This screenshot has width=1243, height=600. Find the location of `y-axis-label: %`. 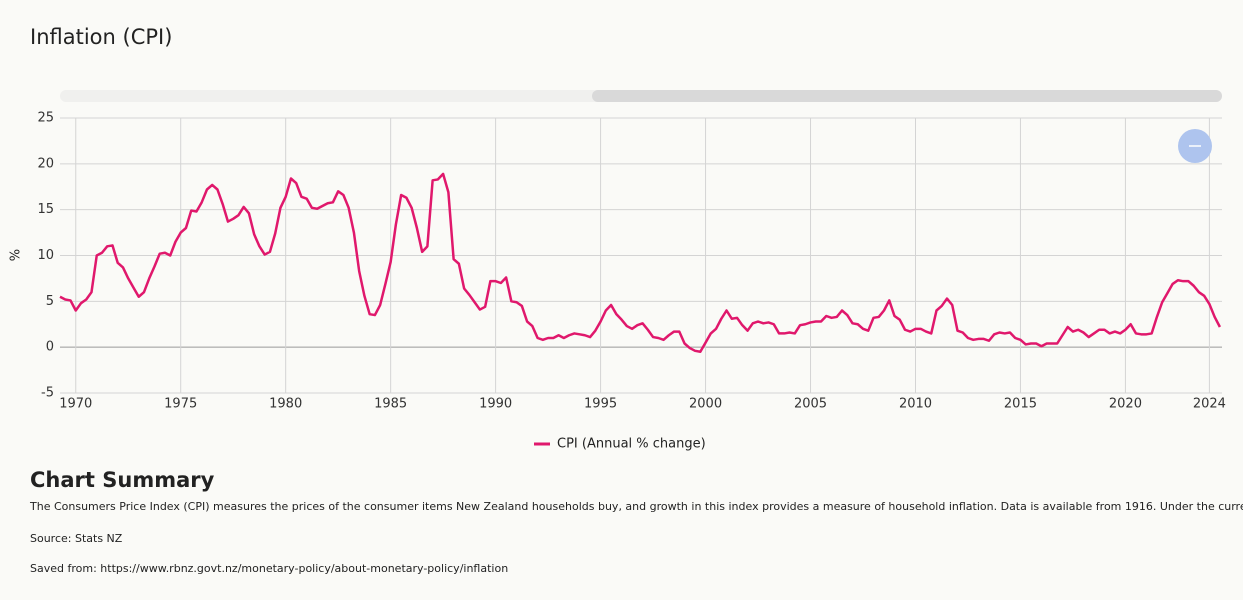

y-axis-label: % is located at coordinates (16, 255).